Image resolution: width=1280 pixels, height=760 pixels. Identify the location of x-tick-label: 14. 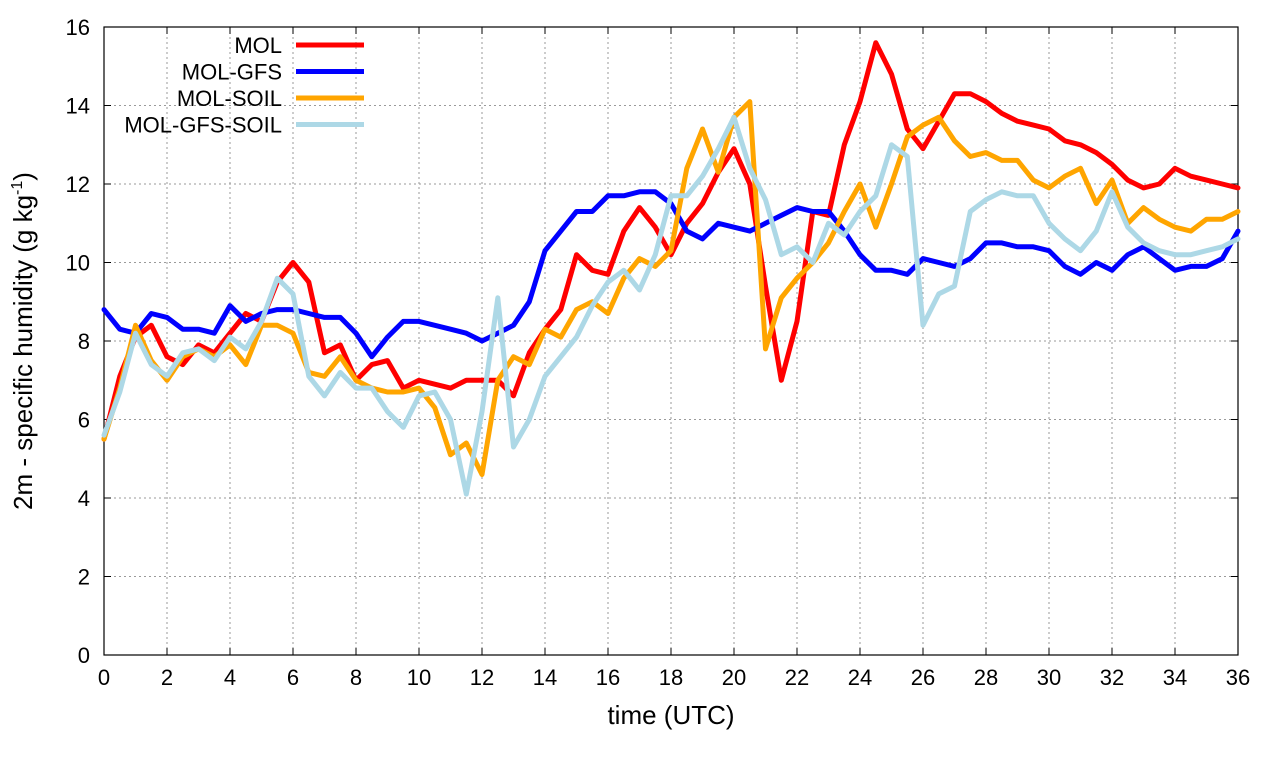
(545, 677).